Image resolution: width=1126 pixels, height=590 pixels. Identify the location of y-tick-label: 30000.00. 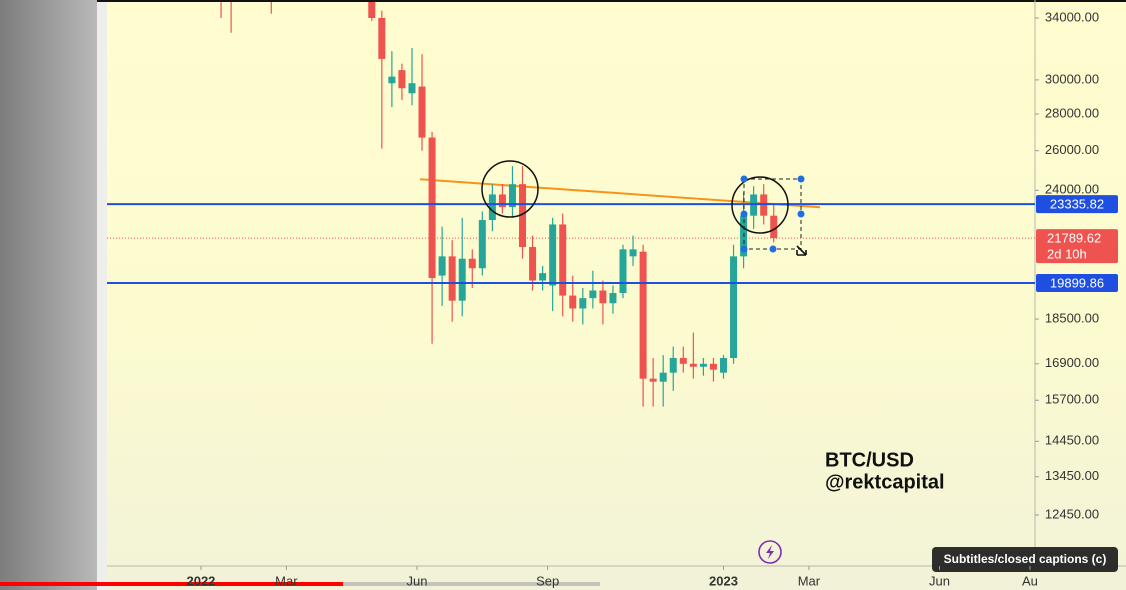
(1072, 78).